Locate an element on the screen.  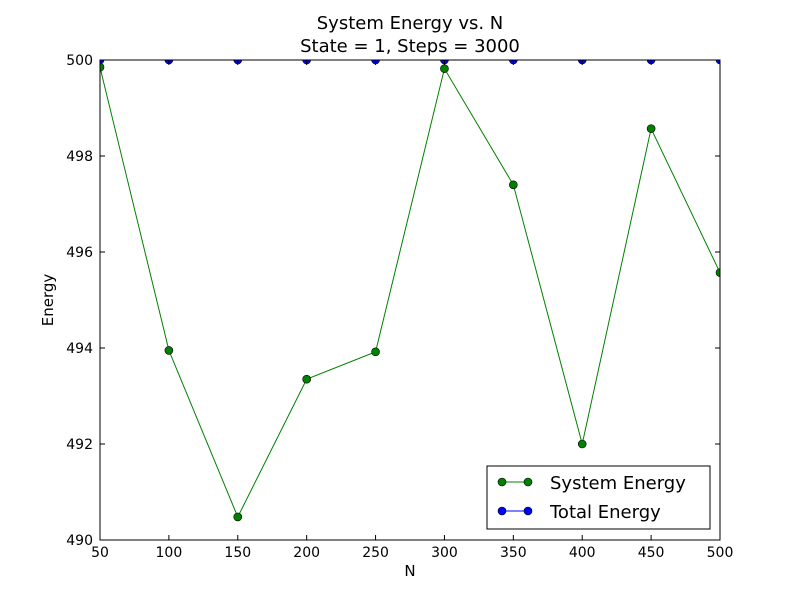
legend-label-system-energy: System Energy is located at coordinates (618, 483).